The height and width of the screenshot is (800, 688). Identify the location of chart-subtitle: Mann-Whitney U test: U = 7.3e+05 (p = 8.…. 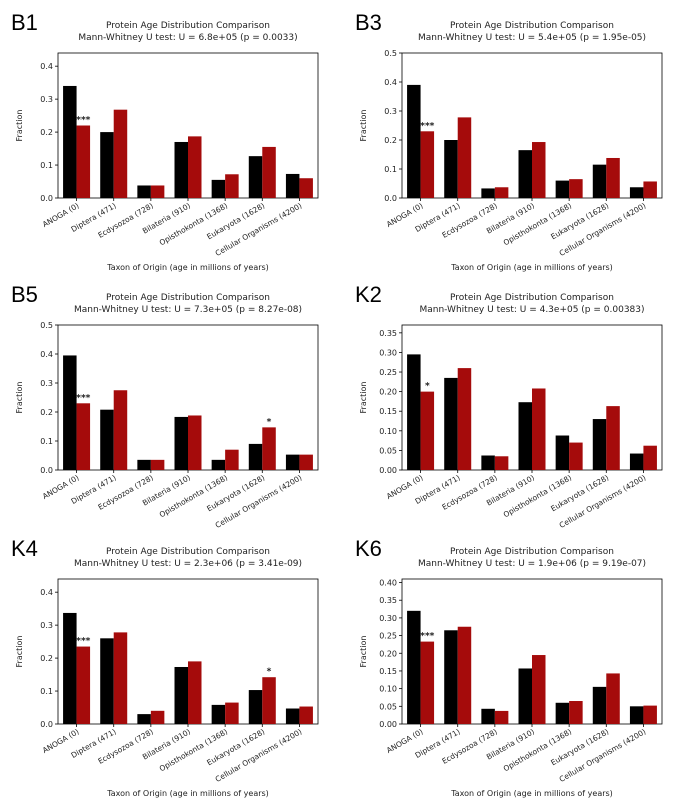
(188, 310).